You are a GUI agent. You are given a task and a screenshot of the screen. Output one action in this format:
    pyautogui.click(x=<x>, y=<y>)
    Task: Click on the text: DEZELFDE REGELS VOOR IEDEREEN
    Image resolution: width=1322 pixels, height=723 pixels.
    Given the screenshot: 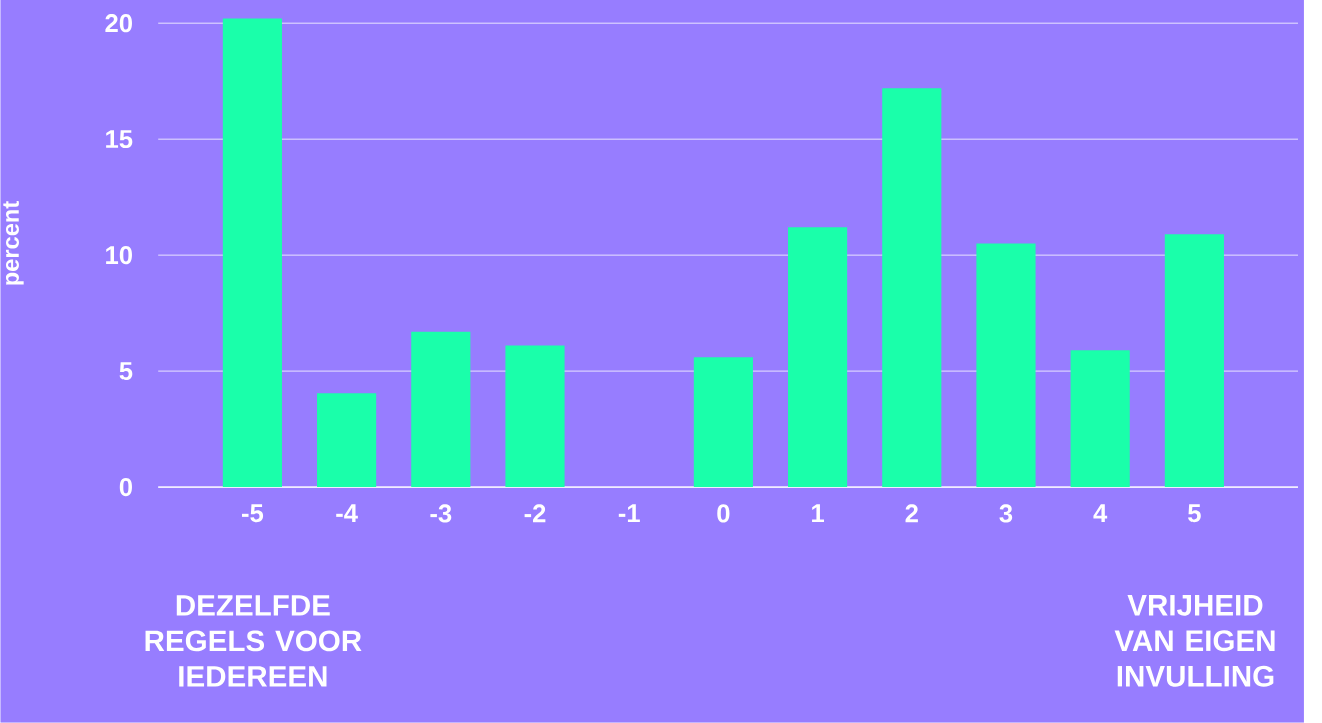 What is the action you would take?
    pyautogui.click(x=253, y=641)
    